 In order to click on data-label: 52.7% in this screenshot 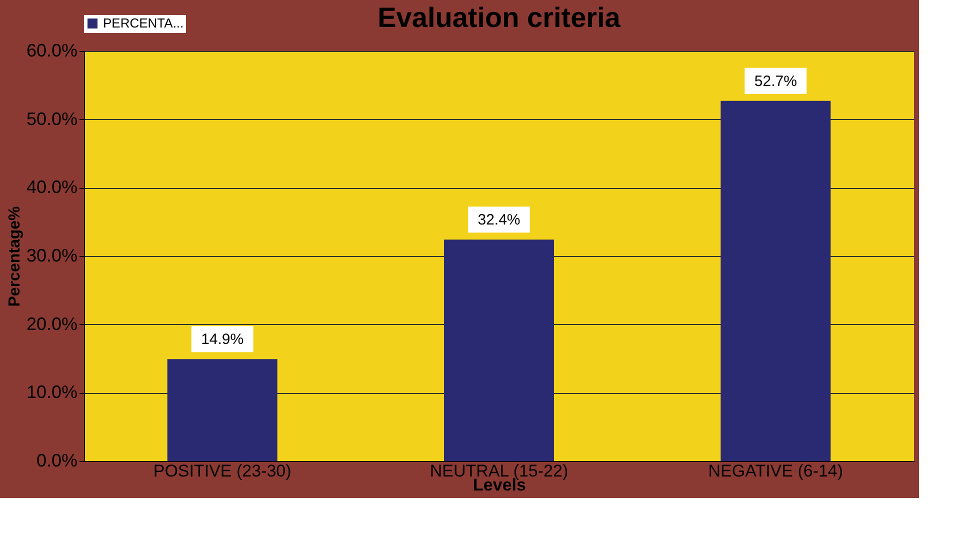, I will do `click(775, 81)`.